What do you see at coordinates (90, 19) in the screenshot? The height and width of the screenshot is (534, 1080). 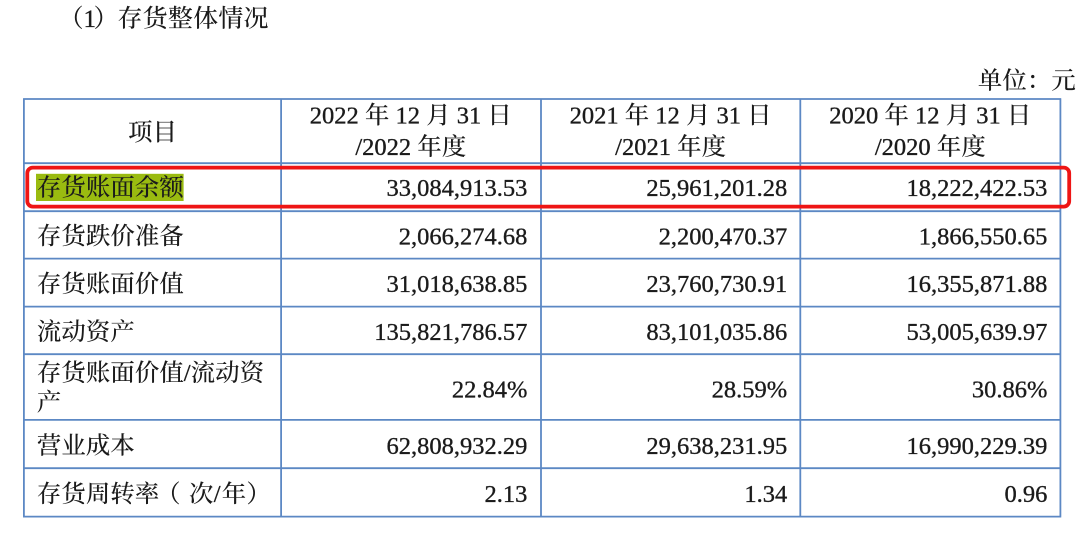 I see `svg-text: 1` at bounding box center [90, 19].